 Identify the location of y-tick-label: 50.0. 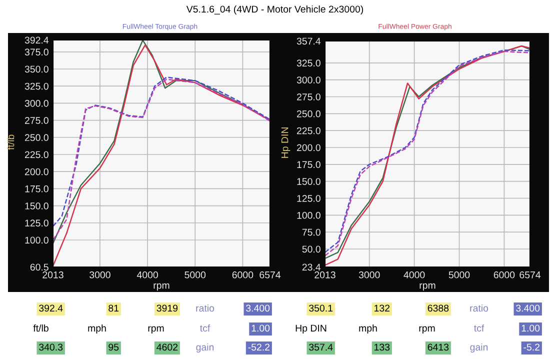
(311, 249).